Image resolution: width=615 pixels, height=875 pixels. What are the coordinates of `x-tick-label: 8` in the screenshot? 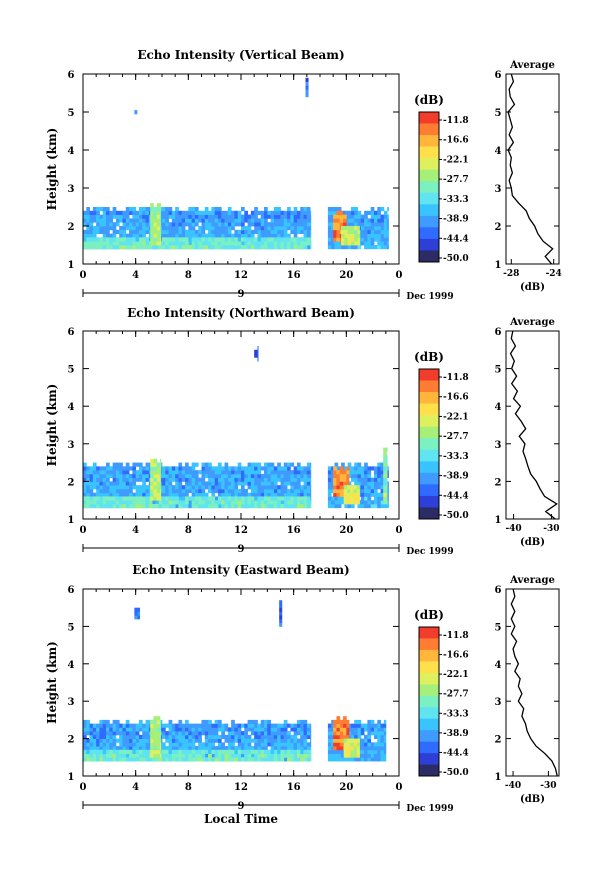 It's located at (188, 787).